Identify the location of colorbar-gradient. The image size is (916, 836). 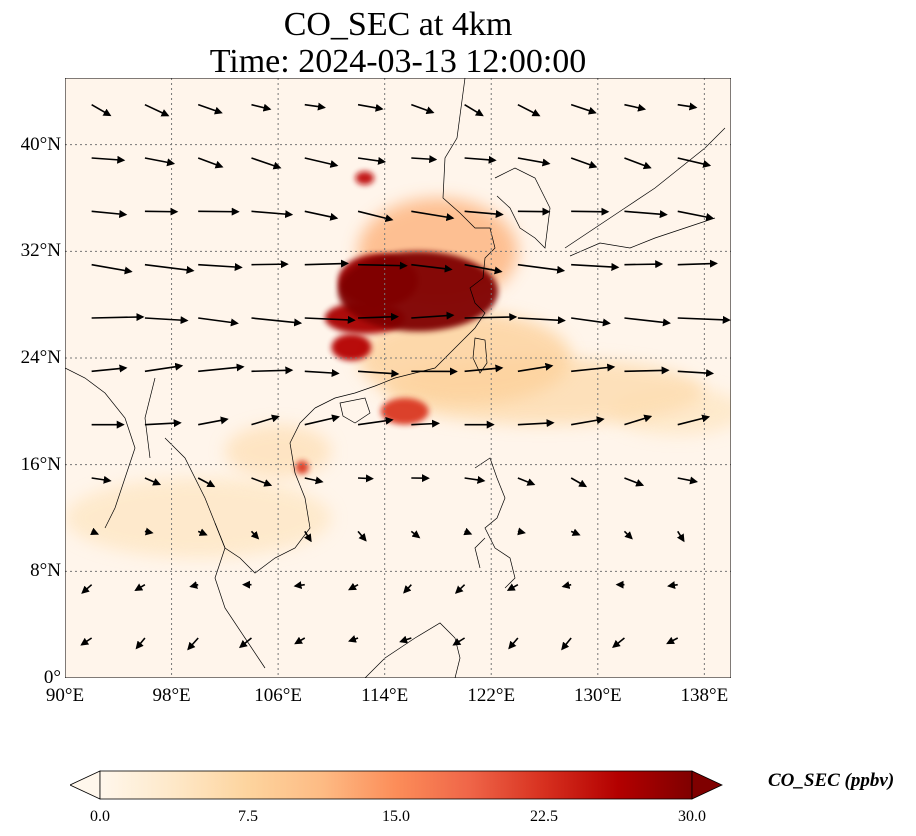
(396, 785).